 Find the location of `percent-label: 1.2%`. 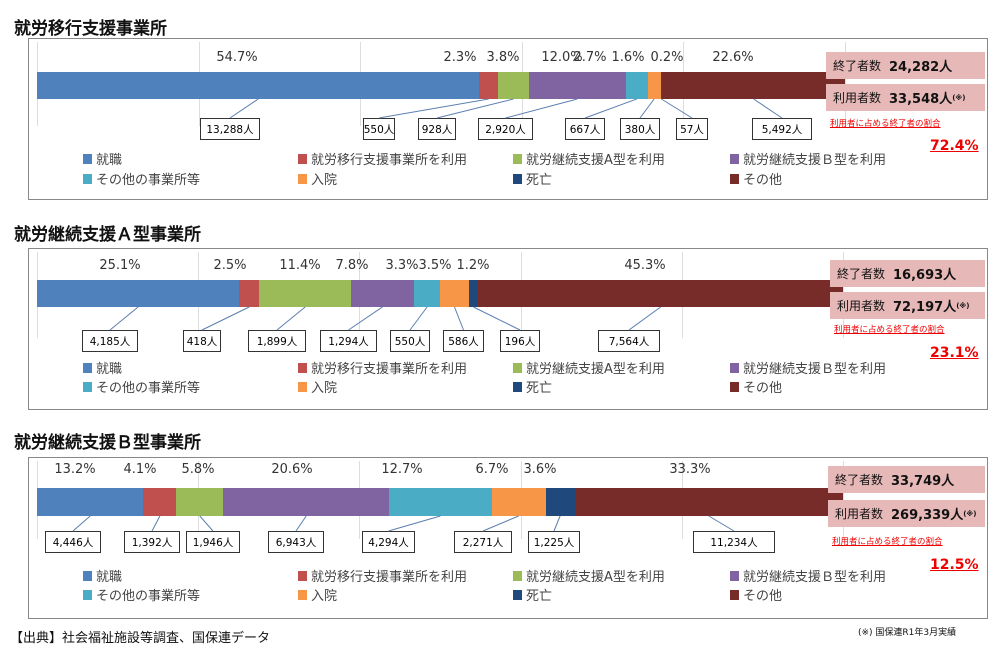

percent-label: 1.2% is located at coordinates (473, 265).